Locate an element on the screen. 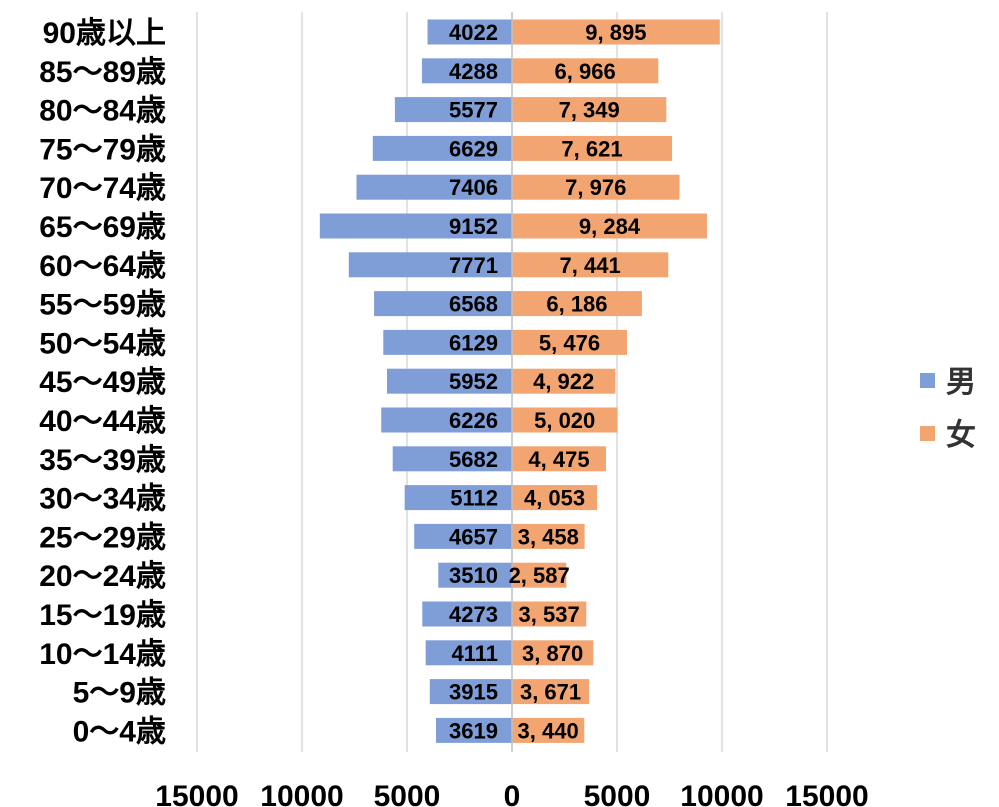  data-label-female: 5, 020 is located at coordinates (564, 420).